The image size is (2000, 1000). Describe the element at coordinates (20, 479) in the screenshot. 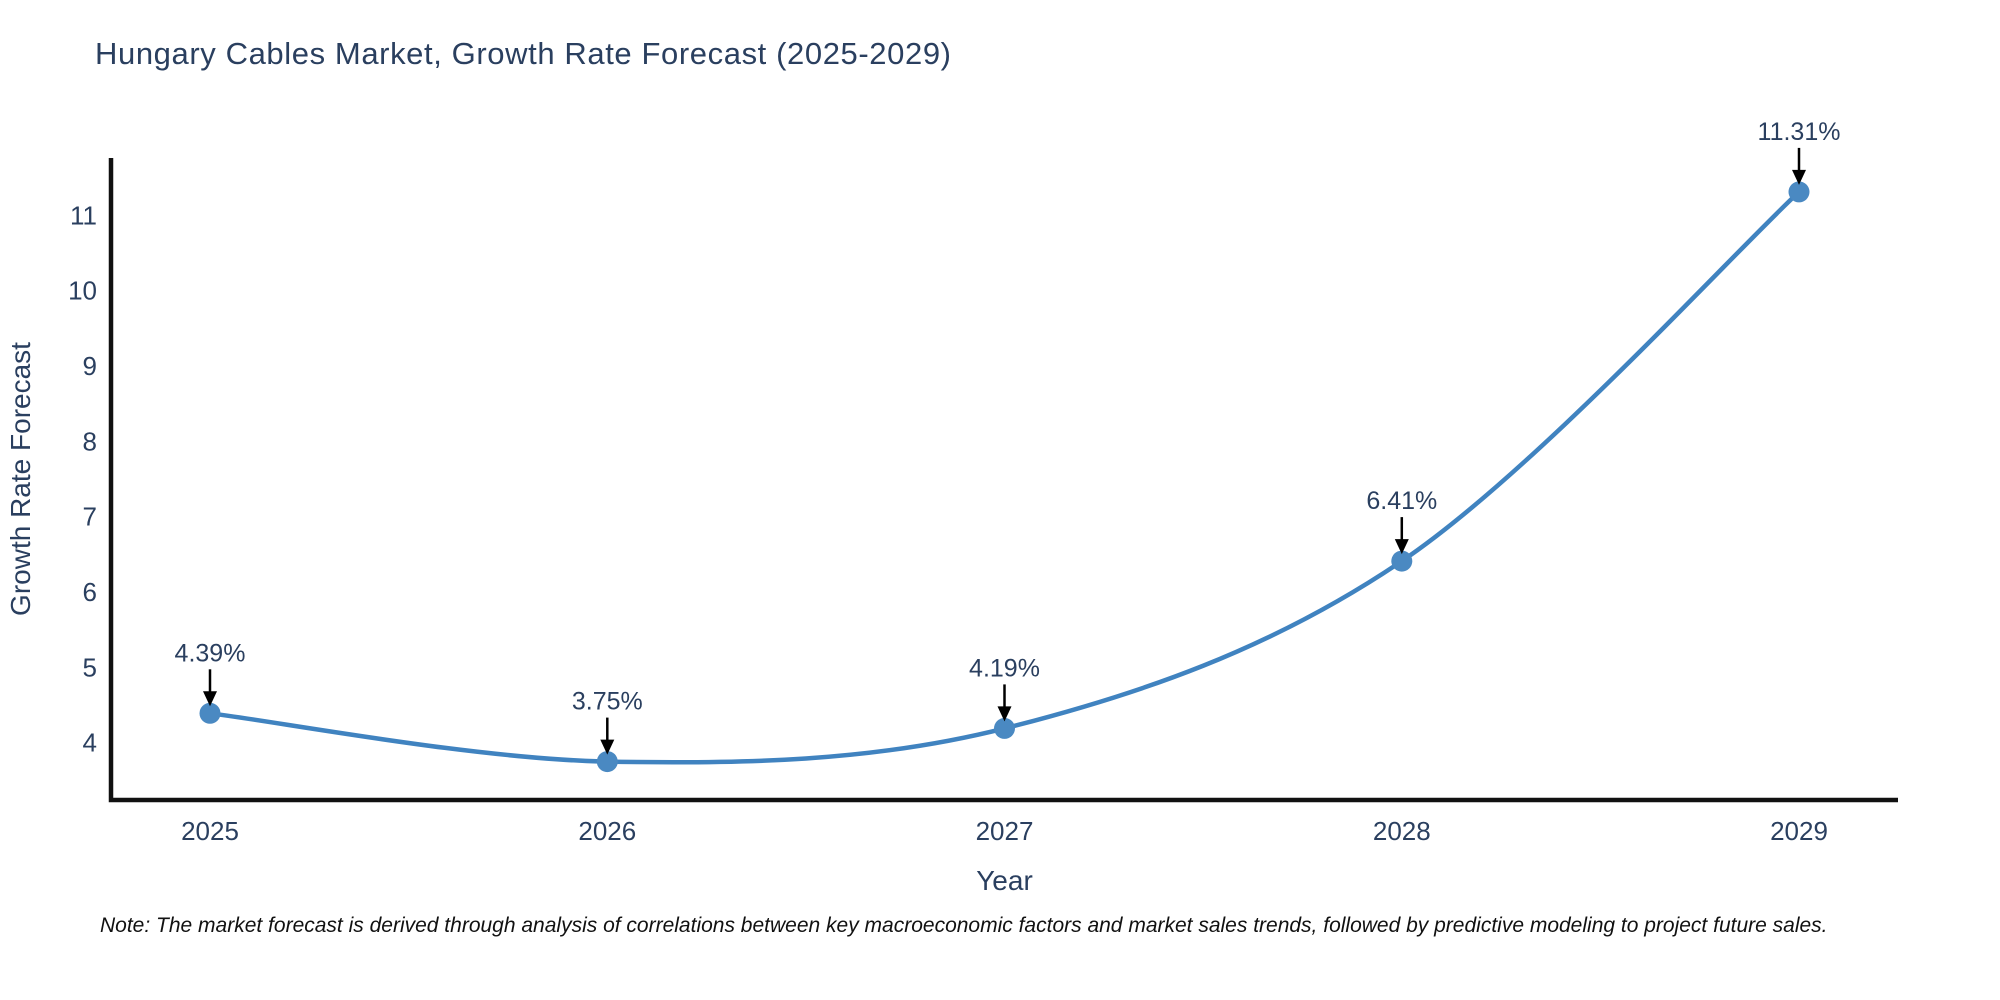

I see `y-axis-title: Growth Rate Forecast` at that location.